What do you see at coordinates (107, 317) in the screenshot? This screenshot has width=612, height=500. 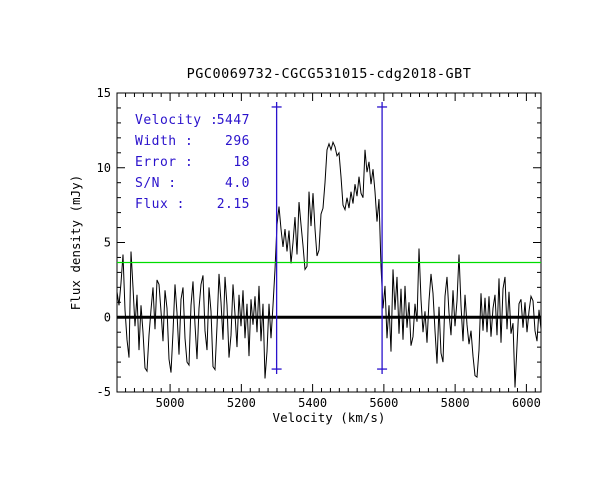 I see `svg-text: 0` at bounding box center [107, 317].